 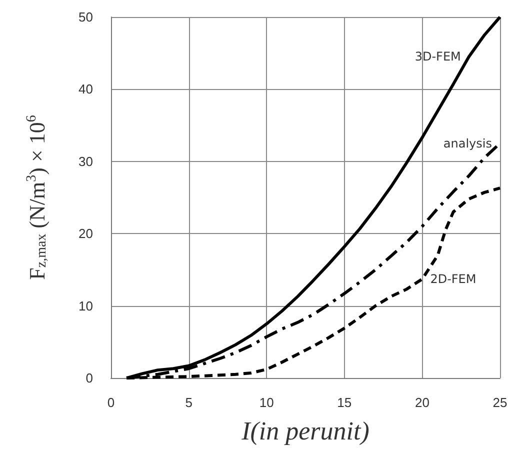 What do you see at coordinates (500, 402) in the screenshot?
I see `x-tick-label: 25` at bounding box center [500, 402].